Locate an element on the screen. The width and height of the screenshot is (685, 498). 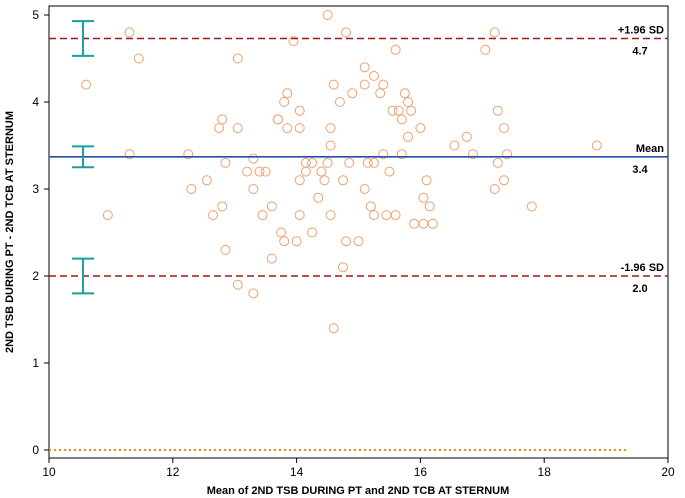
x-tick-label-20: 20 is located at coordinates (668, 472).